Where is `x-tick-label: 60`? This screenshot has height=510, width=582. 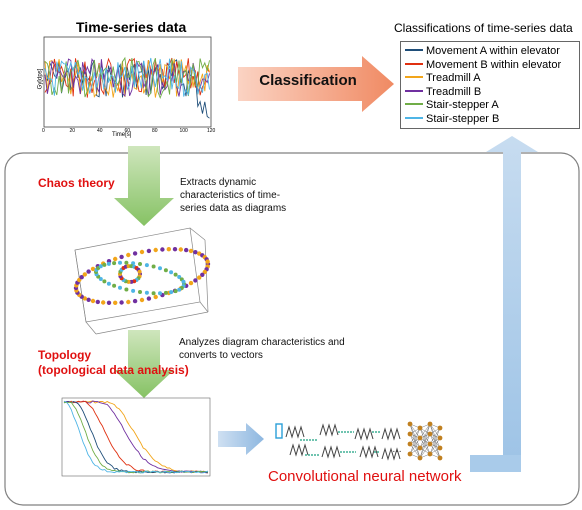
x-tick-label: 60 is located at coordinates (127, 131).